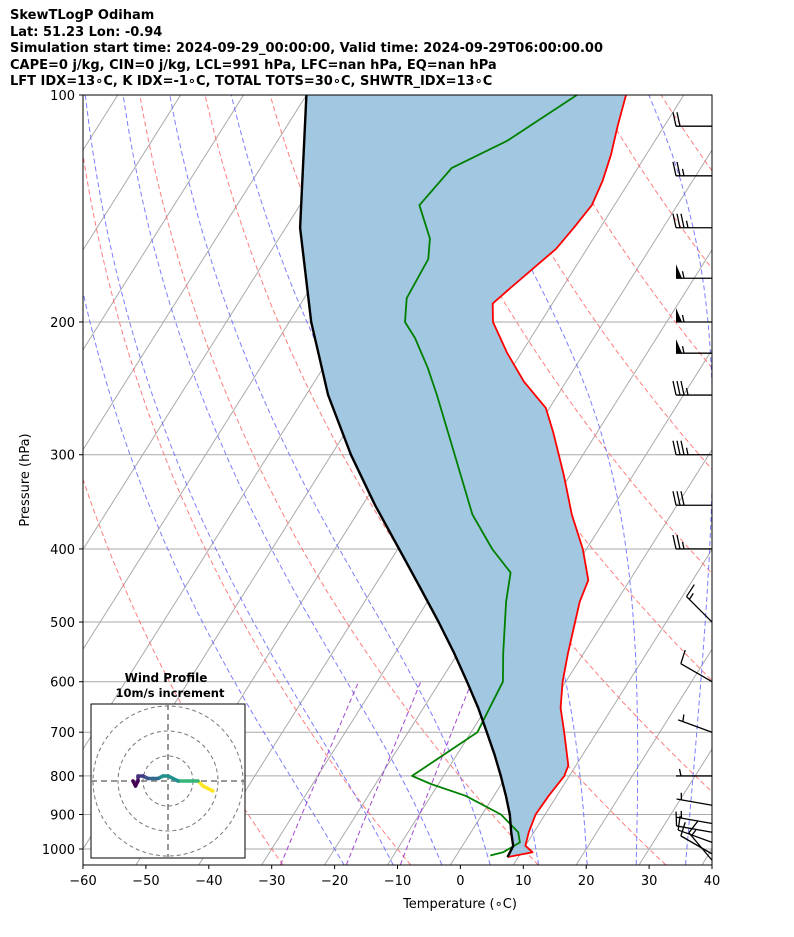  I want to click on x-tick-label: −50, so click(145, 881).